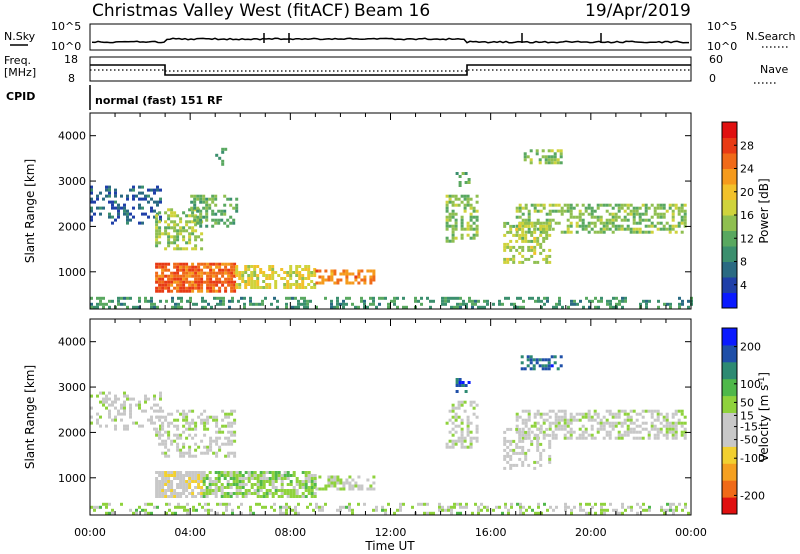 Image resolution: width=800 pixels, height=554 pixels. Describe the element at coordinates (743, 262) in the screenshot. I see `colorbar-tick-label: 8` at that location.